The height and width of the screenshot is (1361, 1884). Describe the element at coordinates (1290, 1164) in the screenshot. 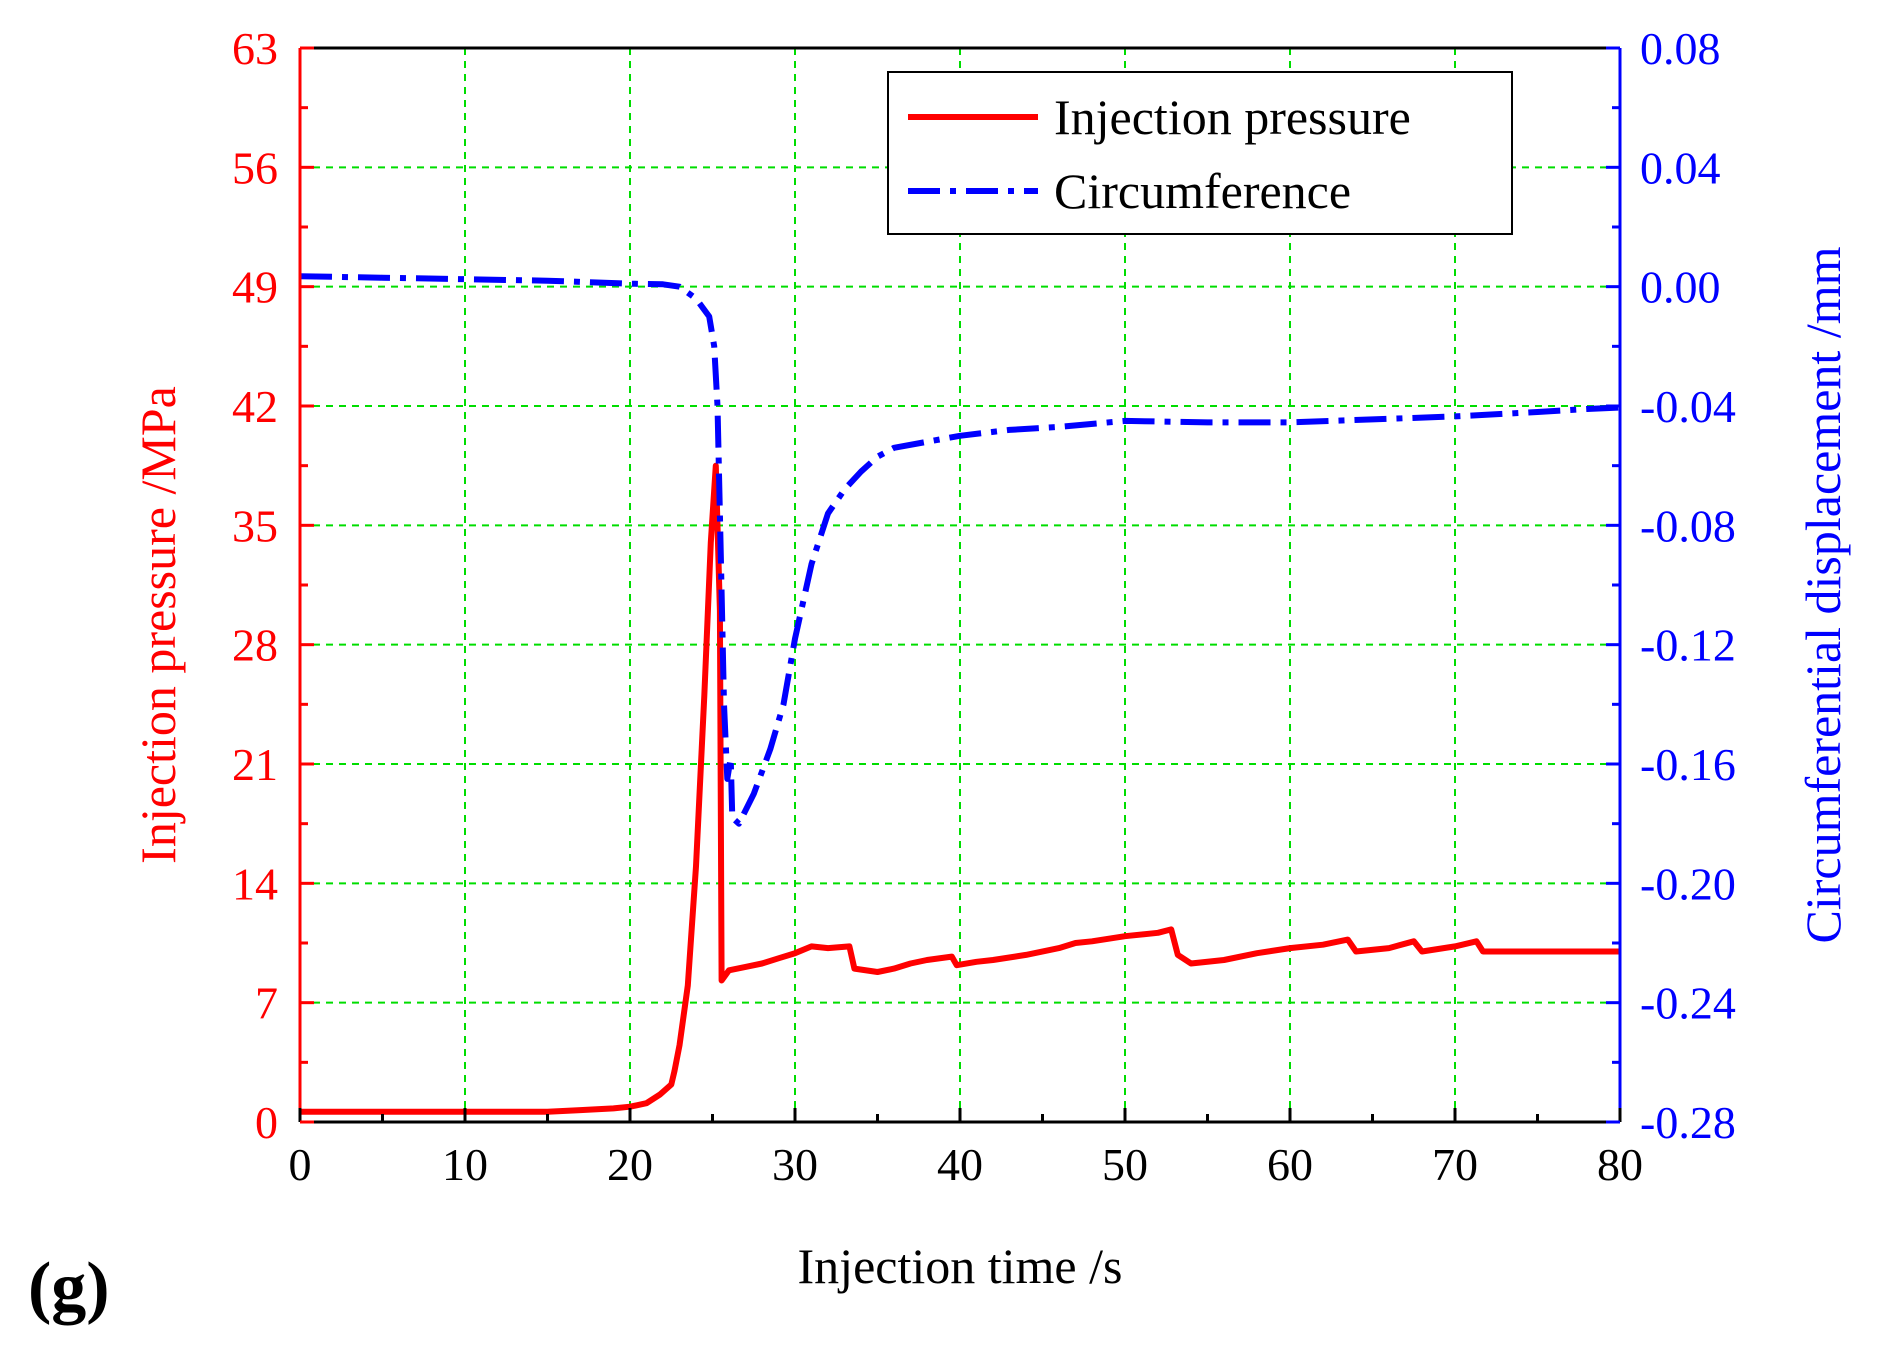

I see `x-tick-label: 60` at that location.